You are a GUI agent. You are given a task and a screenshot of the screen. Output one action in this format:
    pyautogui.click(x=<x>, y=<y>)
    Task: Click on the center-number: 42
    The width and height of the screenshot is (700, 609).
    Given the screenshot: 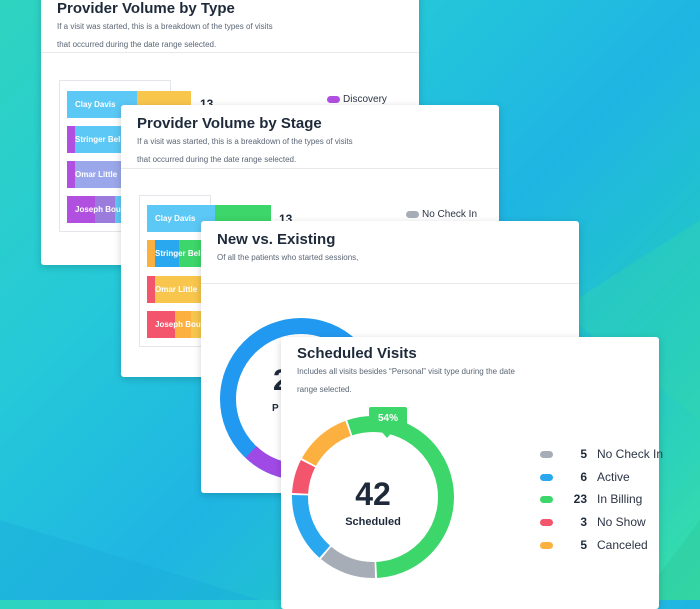 What is the action you would take?
    pyautogui.click(x=373, y=494)
    